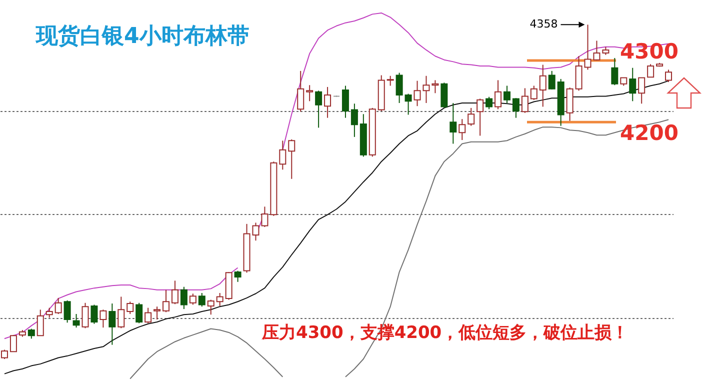 Image resolution: width=723 pixels, height=388 pixels. What do you see at coordinates (544, 24) in the screenshot?
I see `annotation: 4358` at bounding box center [544, 24].